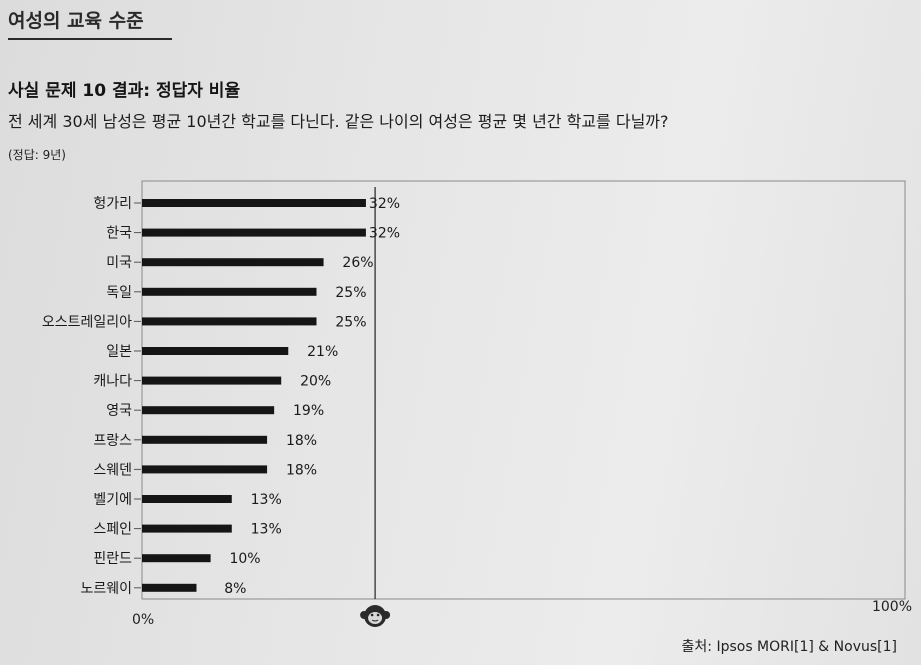  I want to click on section-title: 여성의 교육 수준, so click(76, 21).